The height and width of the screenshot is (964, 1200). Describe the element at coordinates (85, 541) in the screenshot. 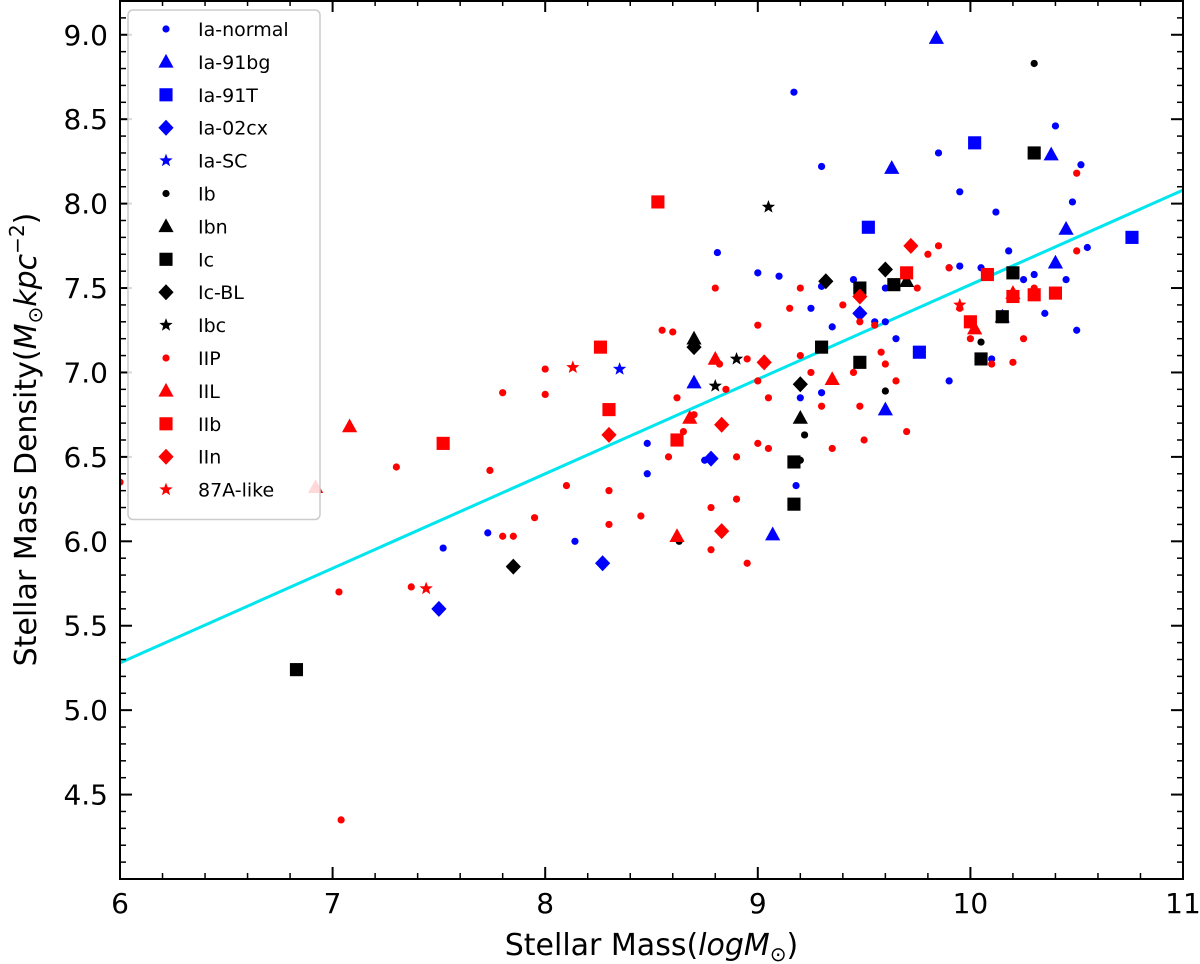

I see `y-tick-label: 6.0` at that location.